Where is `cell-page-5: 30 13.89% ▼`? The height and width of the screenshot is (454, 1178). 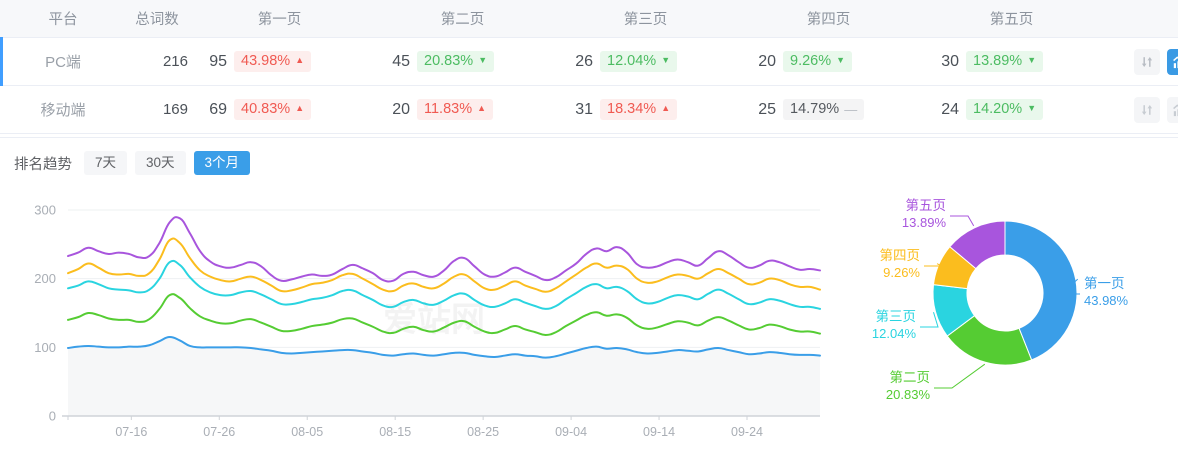 cell-page-5: 30 13.89% ▼ is located at coordinates (1011, 61).